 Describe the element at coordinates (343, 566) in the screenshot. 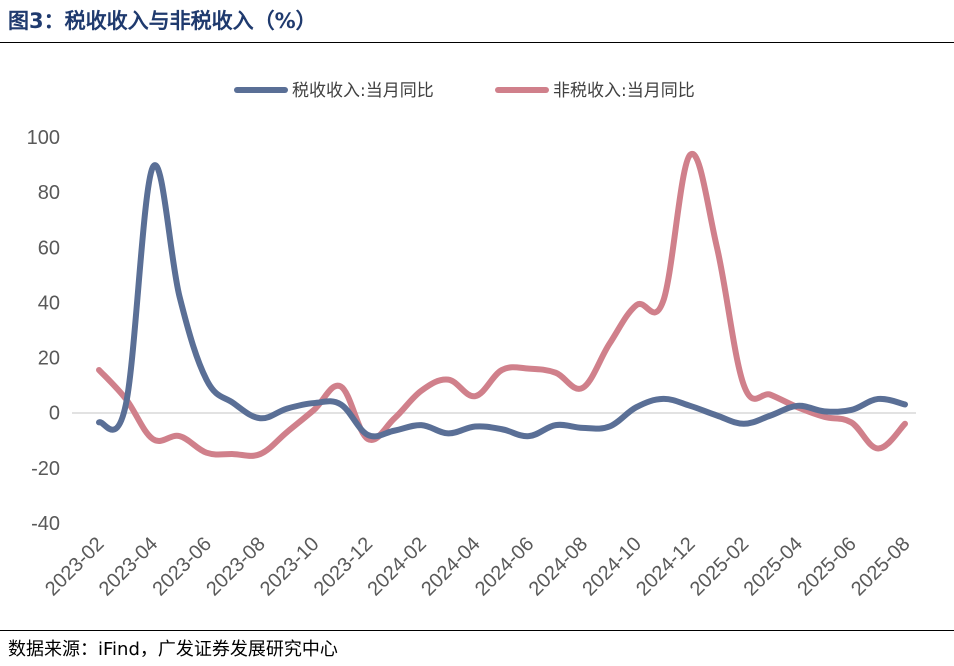

I see `x-tick-label: 2023-12` at that location.